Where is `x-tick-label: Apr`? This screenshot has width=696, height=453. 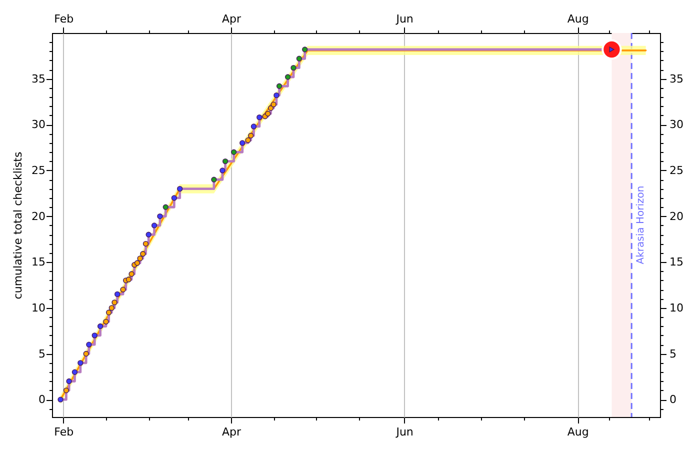
x-tick-label: Apr is located at coordinates (232, 432).